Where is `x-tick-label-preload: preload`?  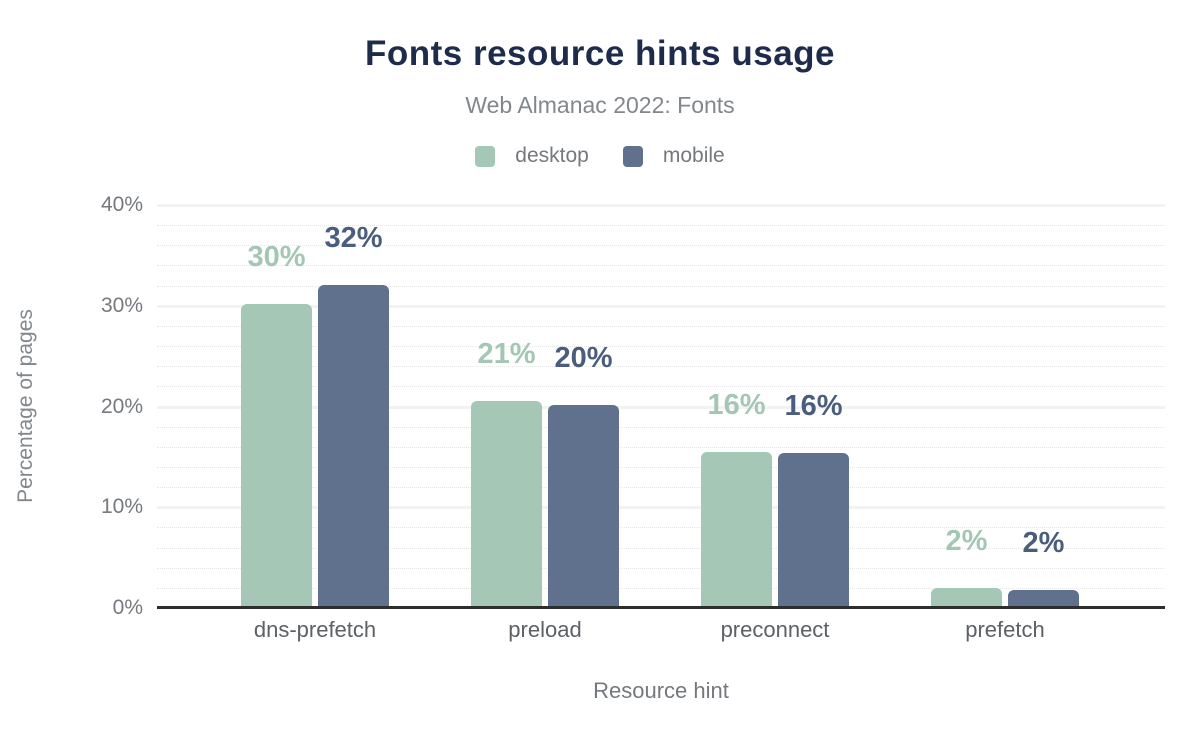 x-tick-label-preload: preload is located at coordinates (545, 629).